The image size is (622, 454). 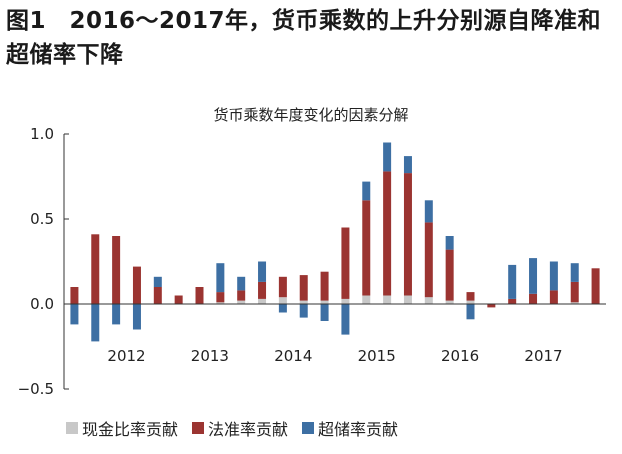 What do you see at coordinates (470, 302) in the screenshot?
I see `bar-segment-s0-2016Q3` at bounding box center [470, 302].